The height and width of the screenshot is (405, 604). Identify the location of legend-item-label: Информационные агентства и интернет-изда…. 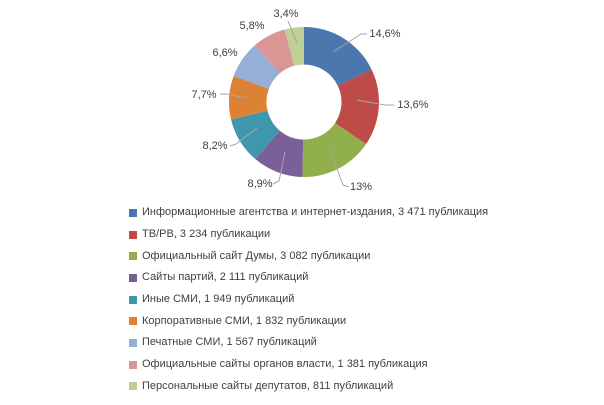
(315, 212).